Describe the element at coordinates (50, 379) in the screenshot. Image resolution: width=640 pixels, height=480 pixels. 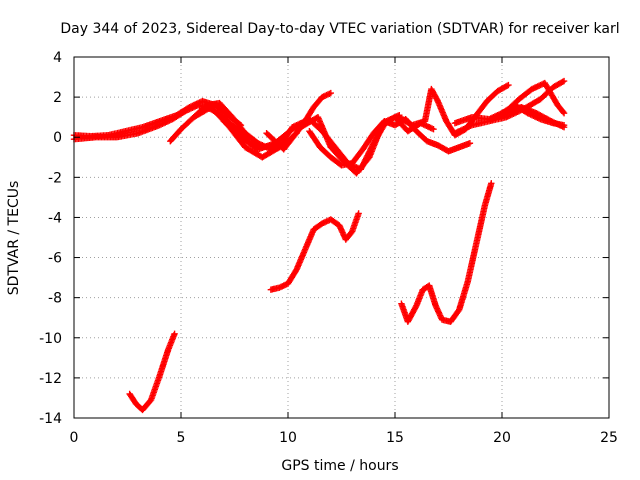
I see `y-tick-label: -12` at that location.